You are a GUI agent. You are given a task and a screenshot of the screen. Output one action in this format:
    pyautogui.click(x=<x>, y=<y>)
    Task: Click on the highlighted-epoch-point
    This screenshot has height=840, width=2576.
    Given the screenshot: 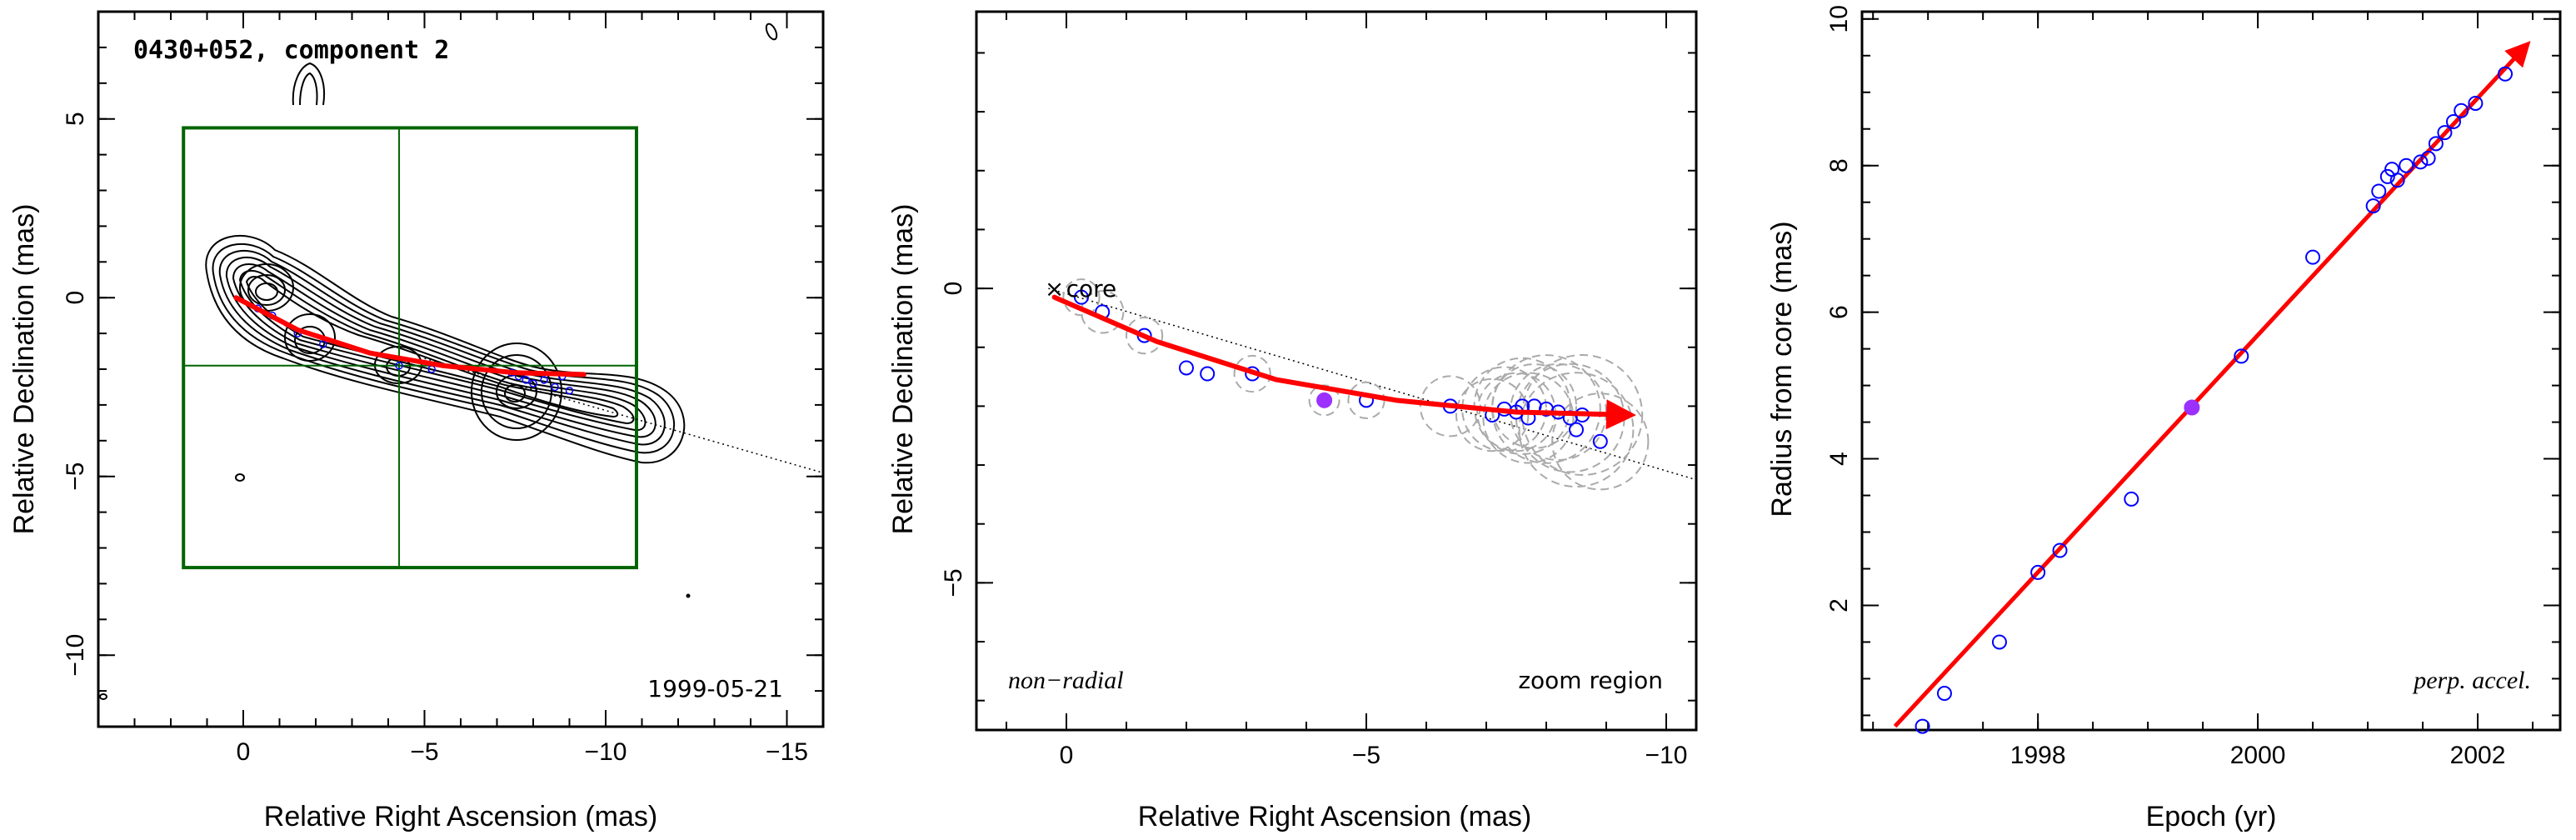 What is the action you would take?
    pyautogui.click(x=1324, y=400)
    